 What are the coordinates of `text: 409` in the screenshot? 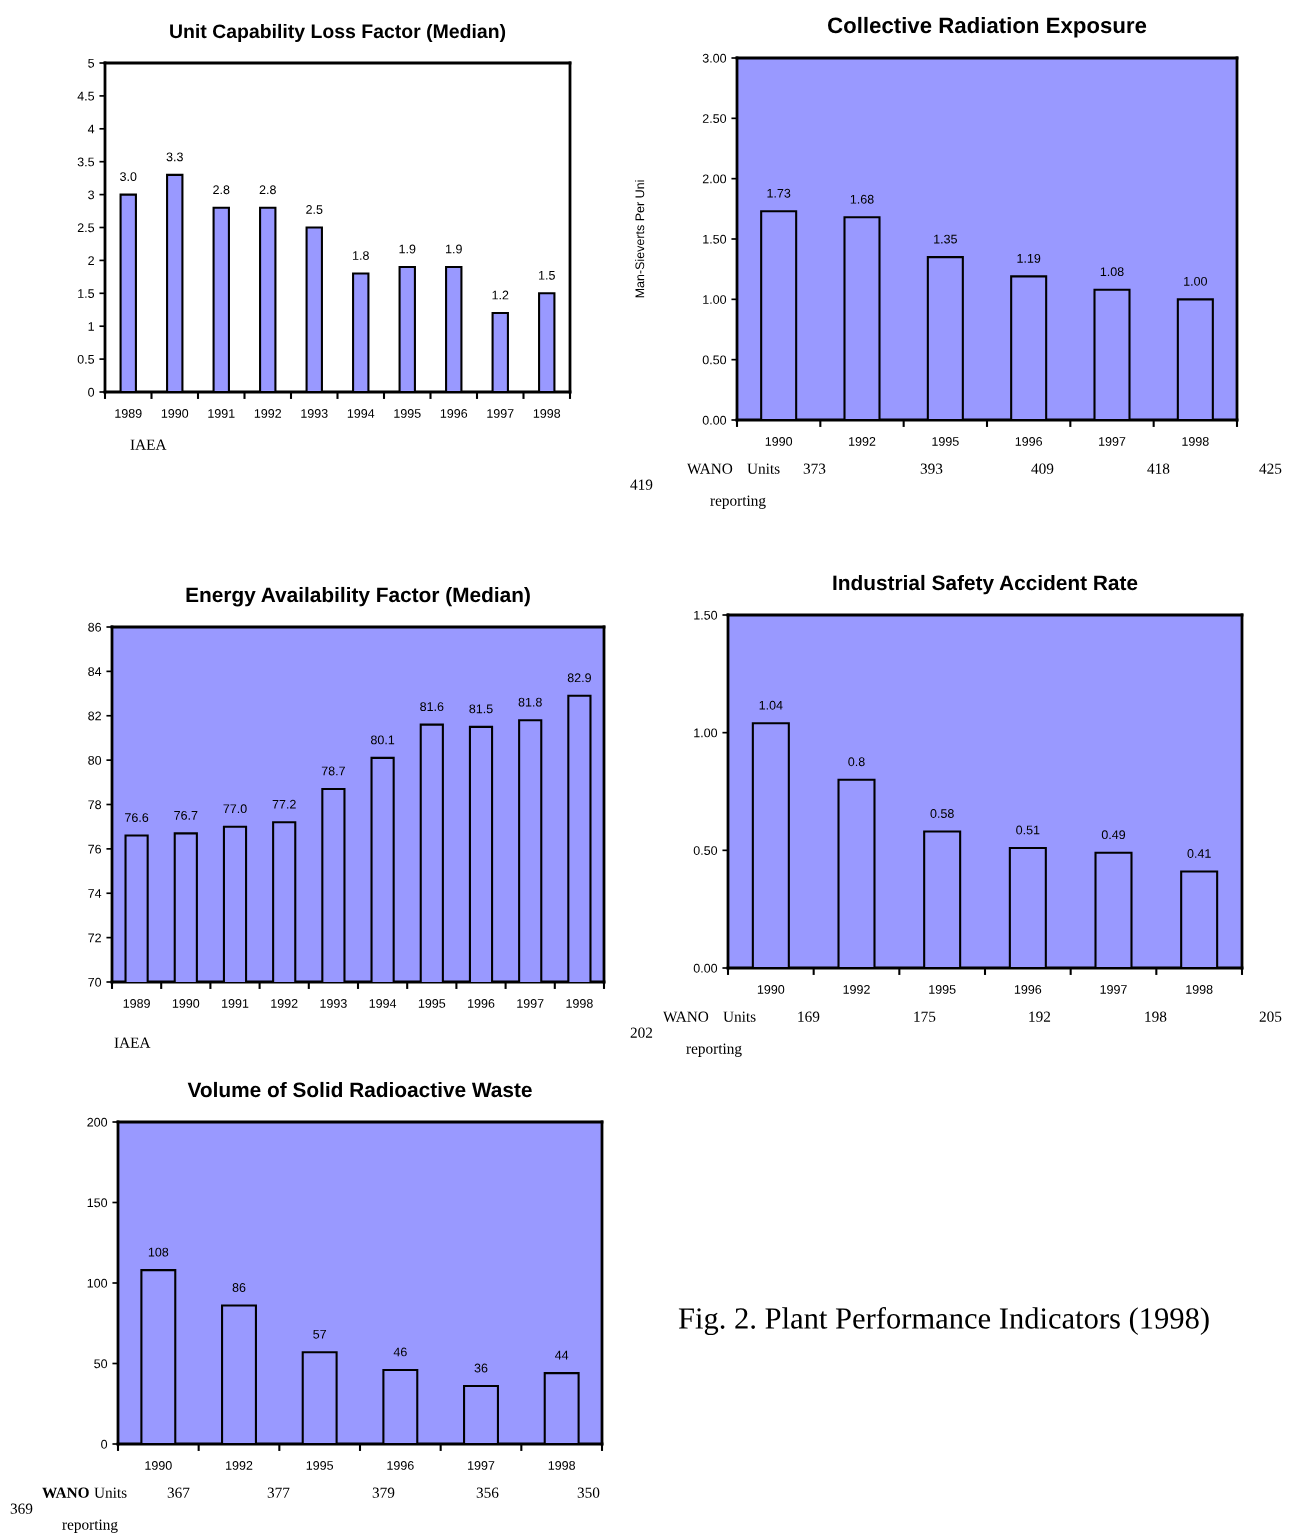 It's located at (1042, 468).